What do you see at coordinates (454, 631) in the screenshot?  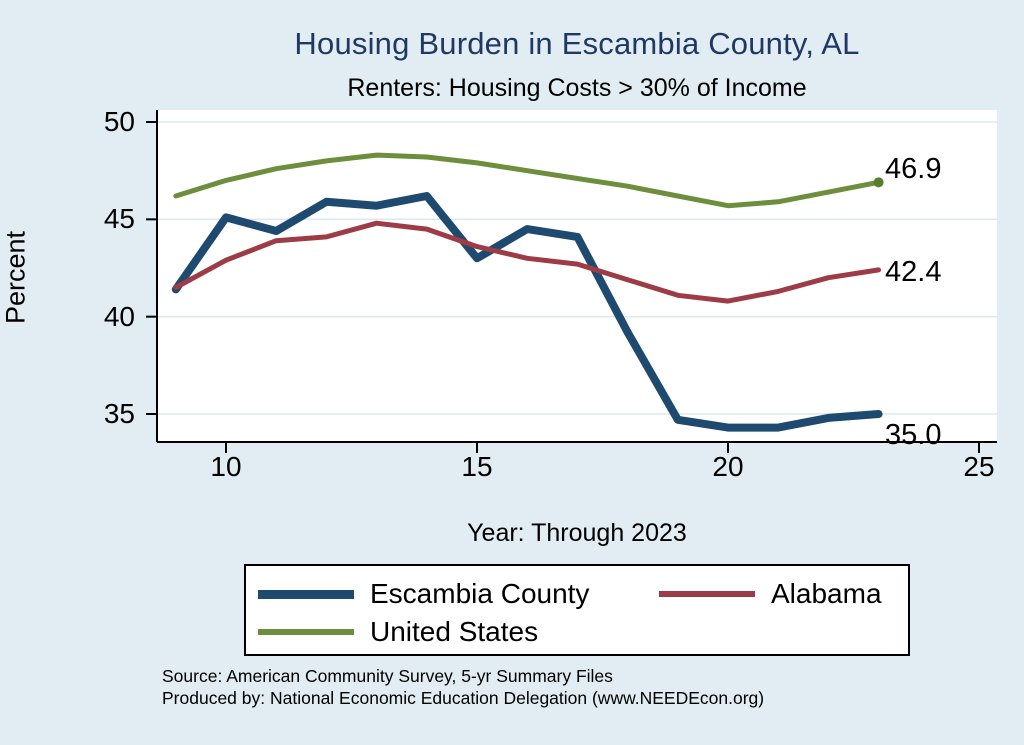 I see `legend-label-united-states: United States` at bounding box center [454, 631].